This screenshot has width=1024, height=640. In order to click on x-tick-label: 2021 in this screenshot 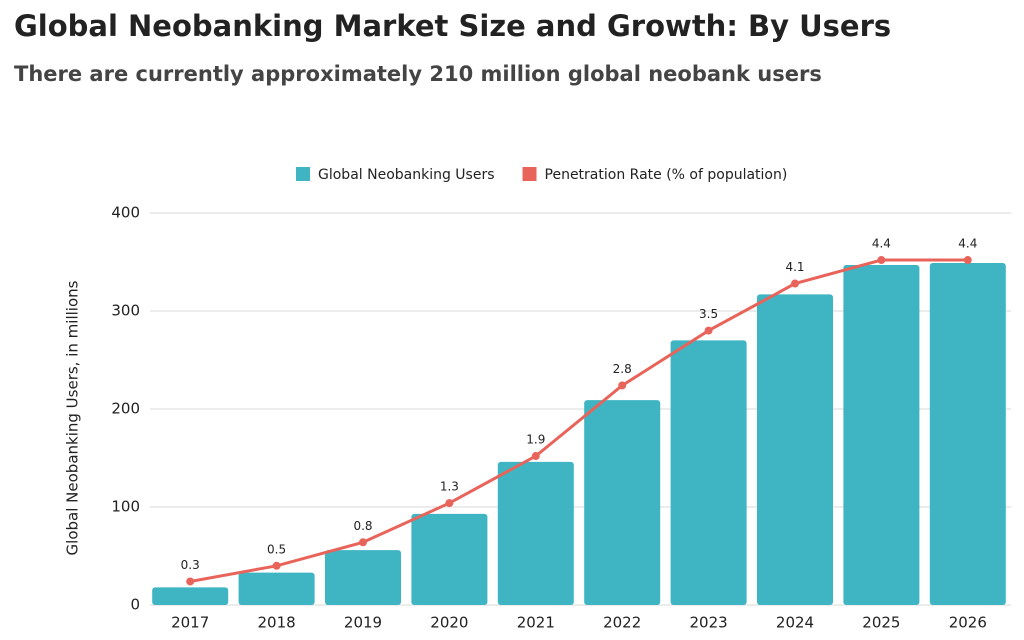, I will do `click(536, 623)`.